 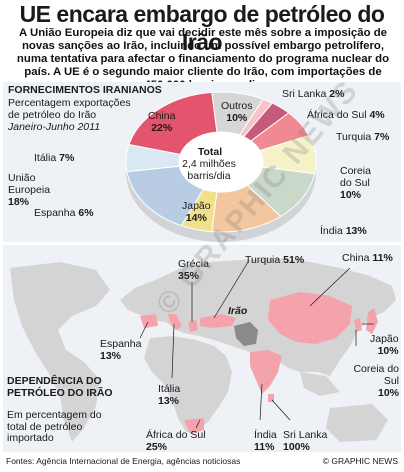 I want to click on map-label-espanha-value: 13%, so click(x=111, y=356).